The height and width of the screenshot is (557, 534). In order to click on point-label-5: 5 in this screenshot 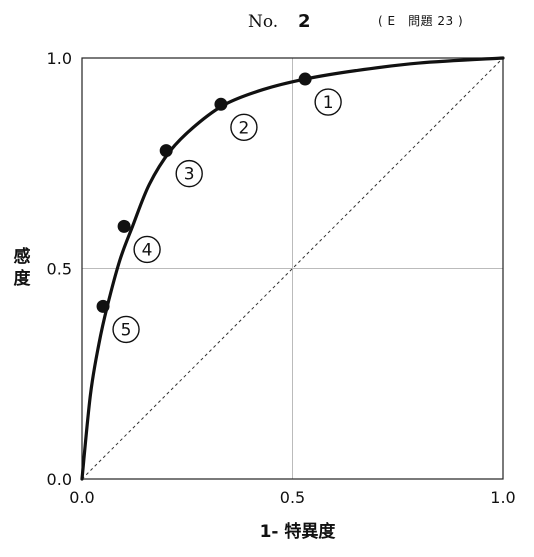, I will do `click(126, 330)`.